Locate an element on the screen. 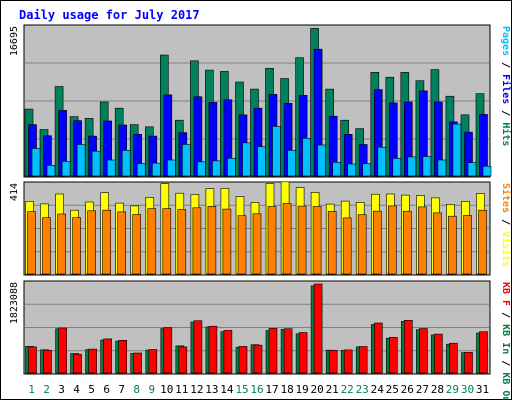 This screenshot has width=512, height=400. x-tick-label-day-22: 22 is located at coordinates (347, 389).